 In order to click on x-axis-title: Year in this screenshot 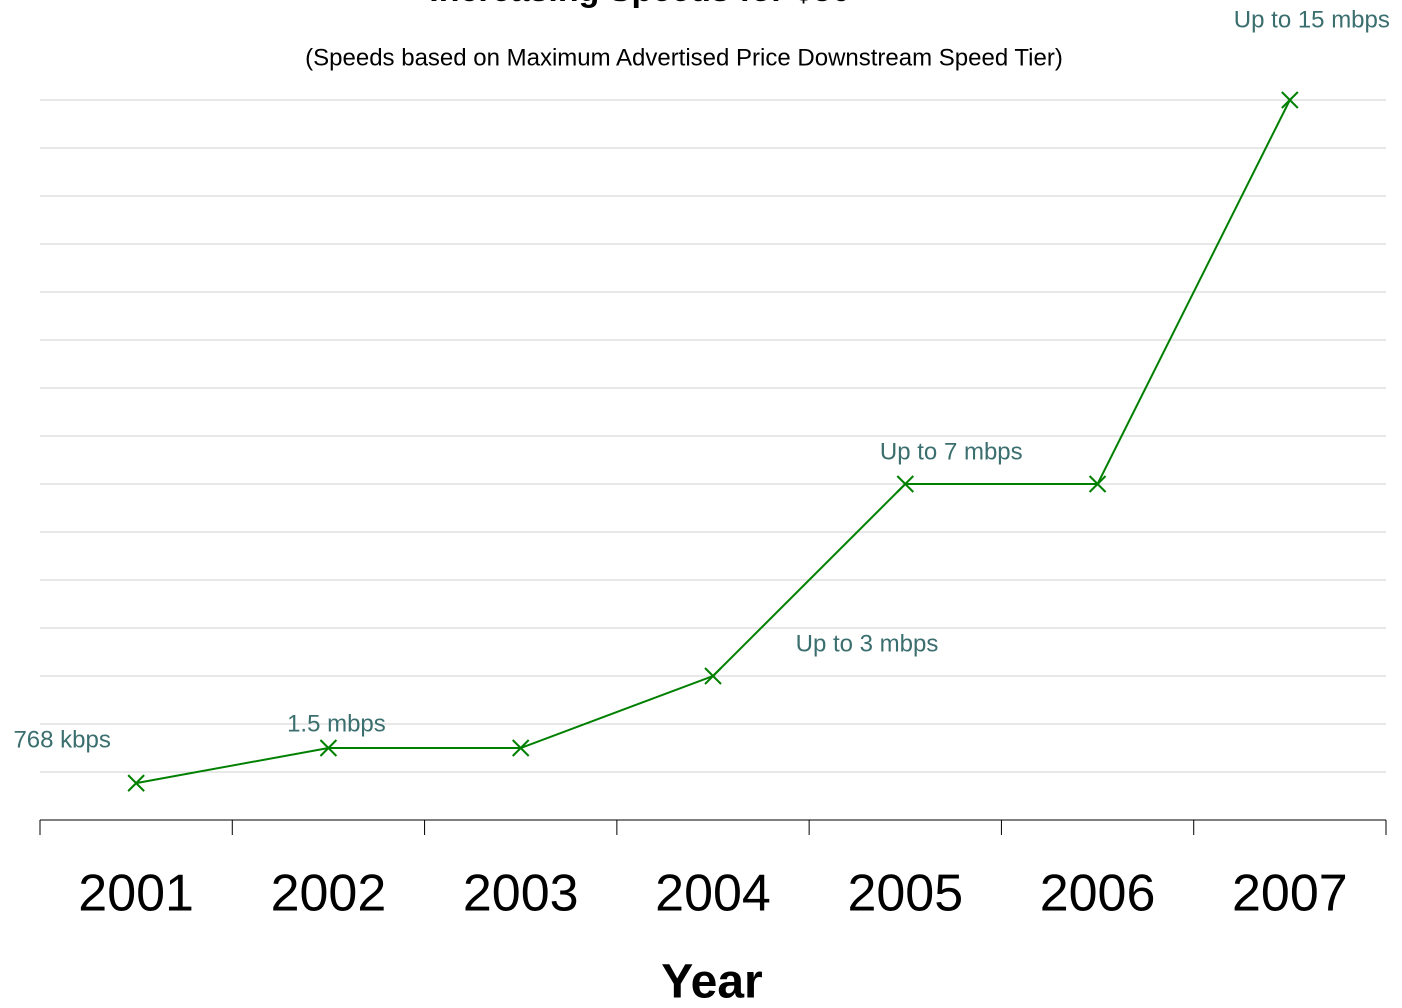, I will do `click(711, 982)`.